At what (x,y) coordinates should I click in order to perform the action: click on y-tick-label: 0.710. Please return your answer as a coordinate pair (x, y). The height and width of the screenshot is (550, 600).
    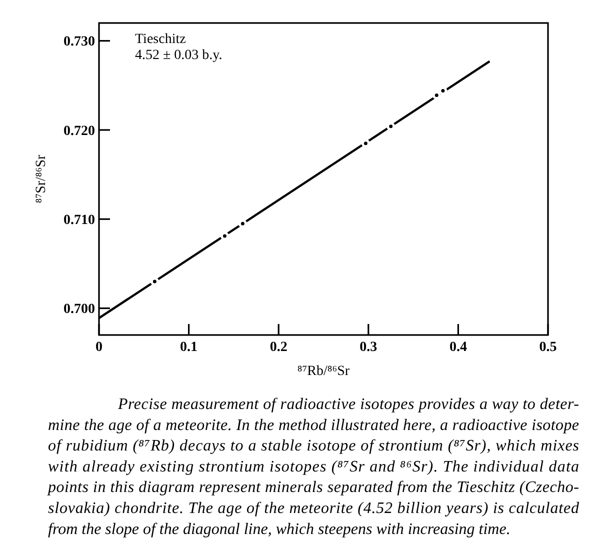
    Looking at the image, I should click on (79, 220).